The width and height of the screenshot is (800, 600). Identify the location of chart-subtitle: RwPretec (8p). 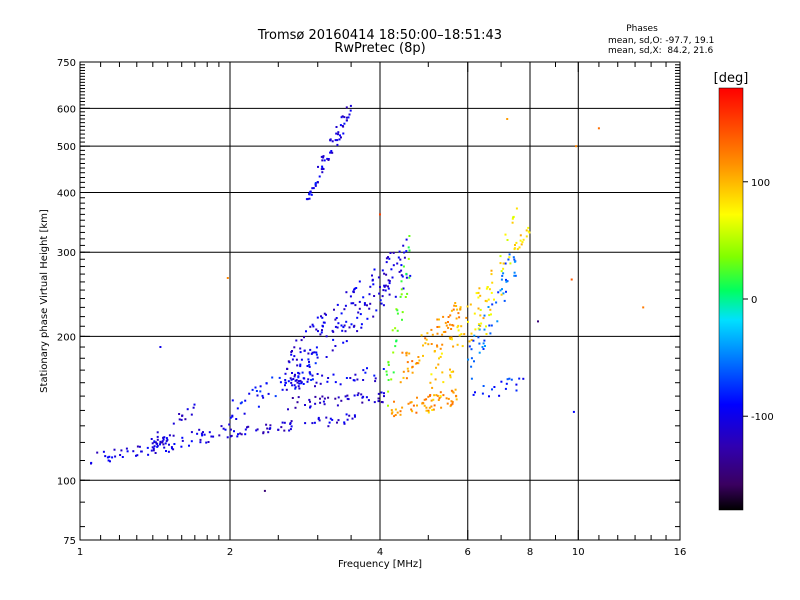
(379, 48).